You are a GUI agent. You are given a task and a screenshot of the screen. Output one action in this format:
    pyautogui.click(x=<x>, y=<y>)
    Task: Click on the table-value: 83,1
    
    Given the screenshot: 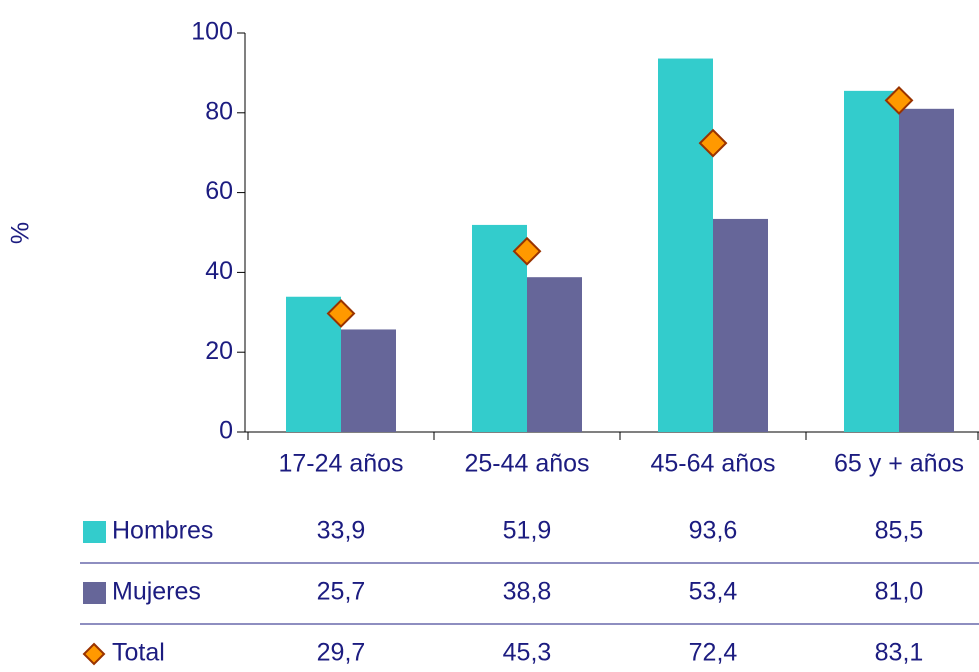 What is the action you would take?
    pyautogui.click(x=899, y=653)
    